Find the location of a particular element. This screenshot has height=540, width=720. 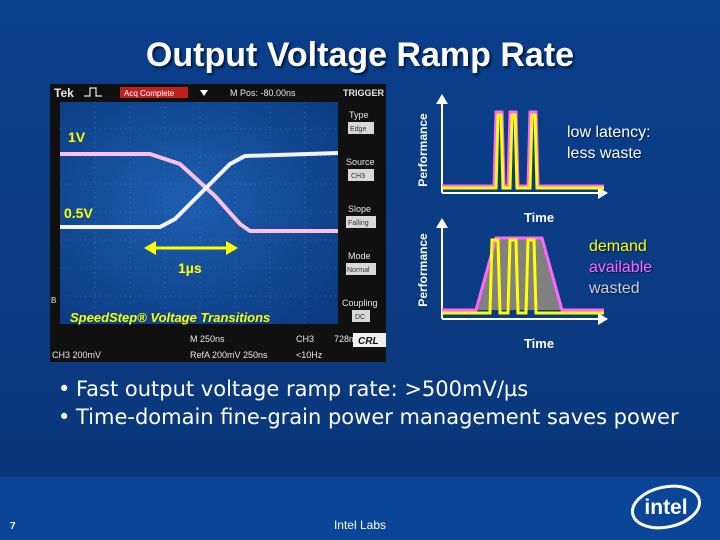

scope-caption: SpeedStep® Voltage Transitions is located at coordinates (170, 317).